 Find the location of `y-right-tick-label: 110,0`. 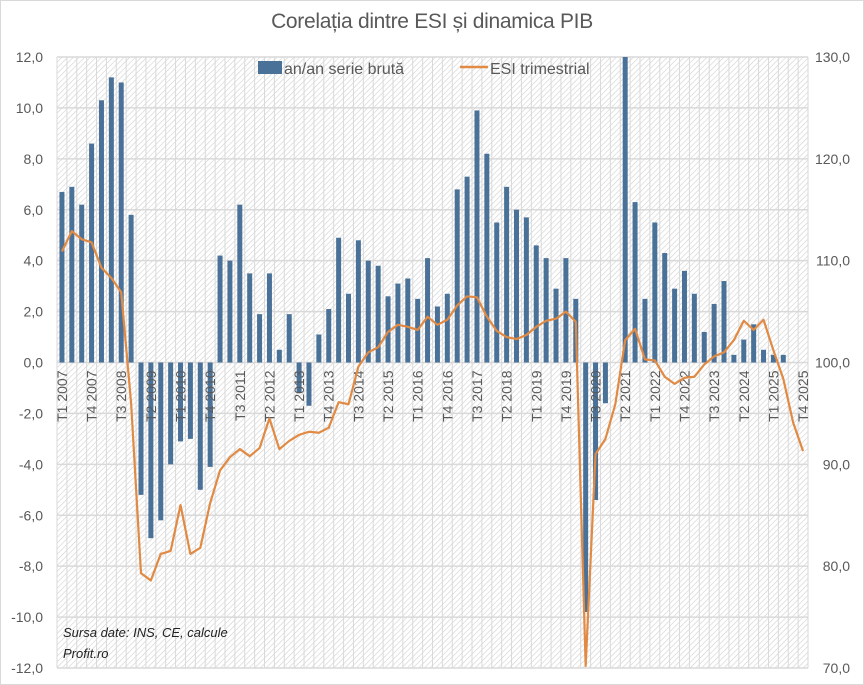

y-right-tick-label: 110,0 is located at coordinates (833, 261).